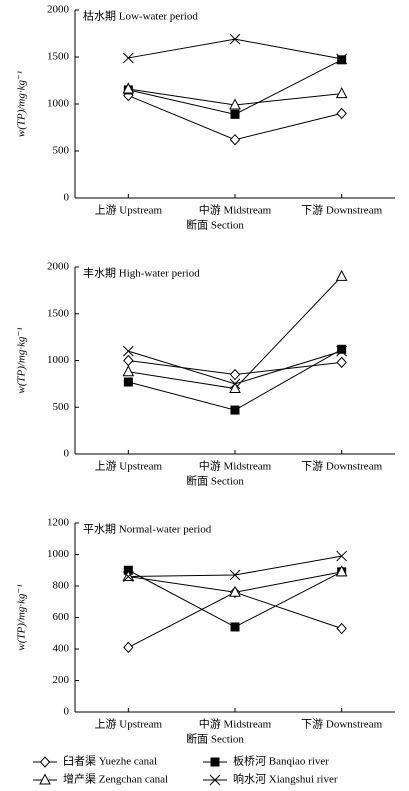 This screenshot has height=791, width=409. What do you see at coordinates (140, 16) in the screenshot?
I see `panel-title: 枯水期 Low-water period` at bounding box center [140, 16].